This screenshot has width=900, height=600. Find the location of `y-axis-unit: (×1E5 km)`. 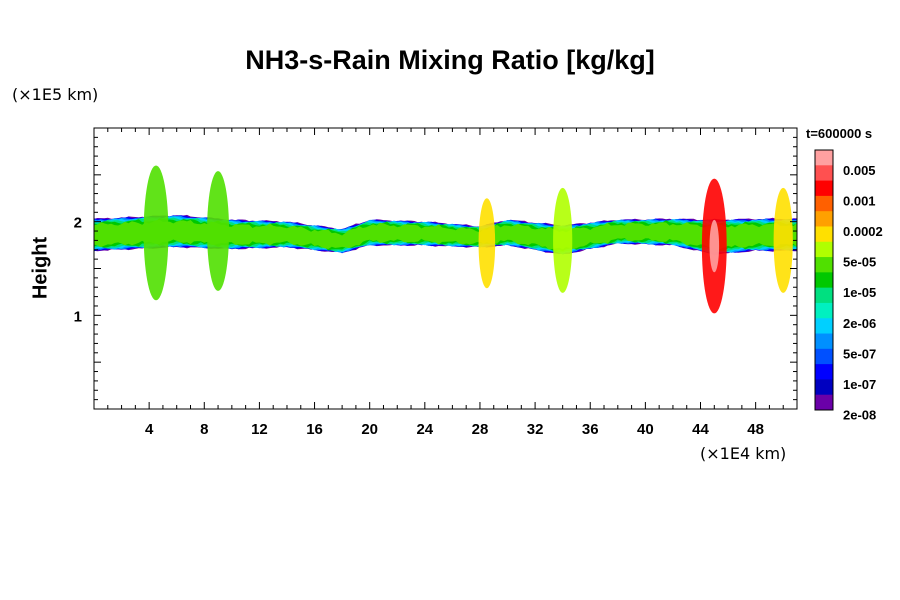

y-axis-unit: (×1E5 km) is located at coordinates (55, 94).